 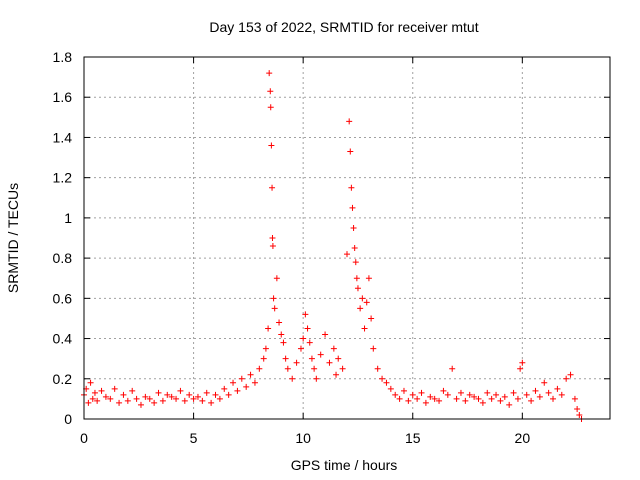 I want to click on y-tick-label: 0.8, so click(x=63, y=258).